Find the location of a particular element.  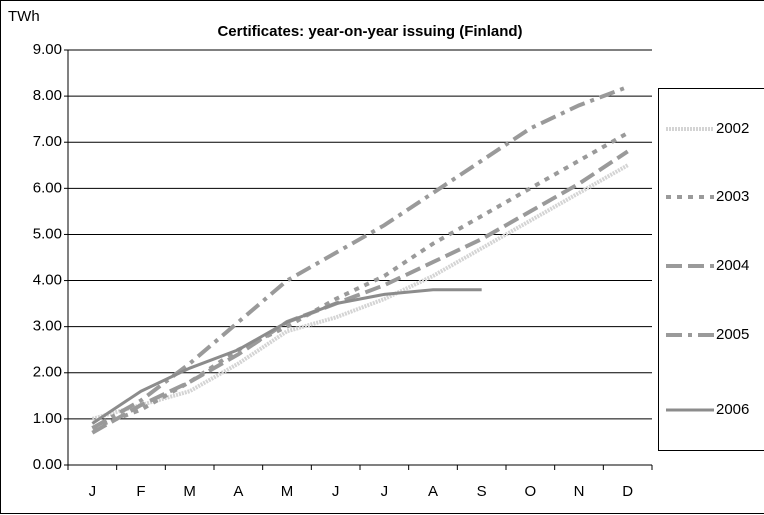

legend-box is located at coordinates (711, 269).